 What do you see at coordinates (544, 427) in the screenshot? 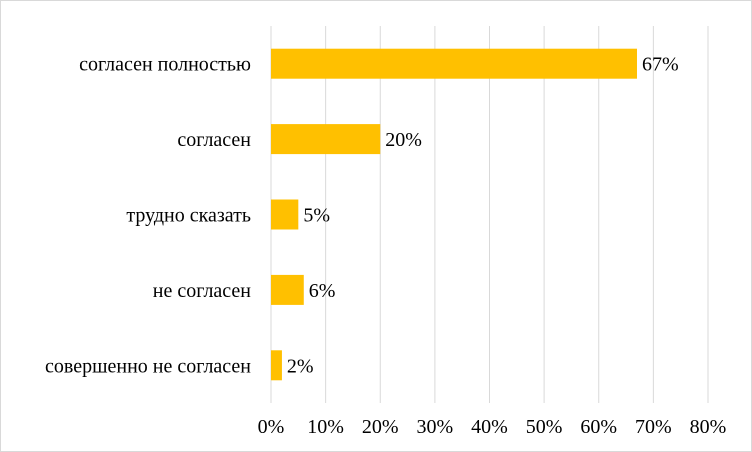
I see `x-tick-label: 50%` at bounding box center [544, 427].